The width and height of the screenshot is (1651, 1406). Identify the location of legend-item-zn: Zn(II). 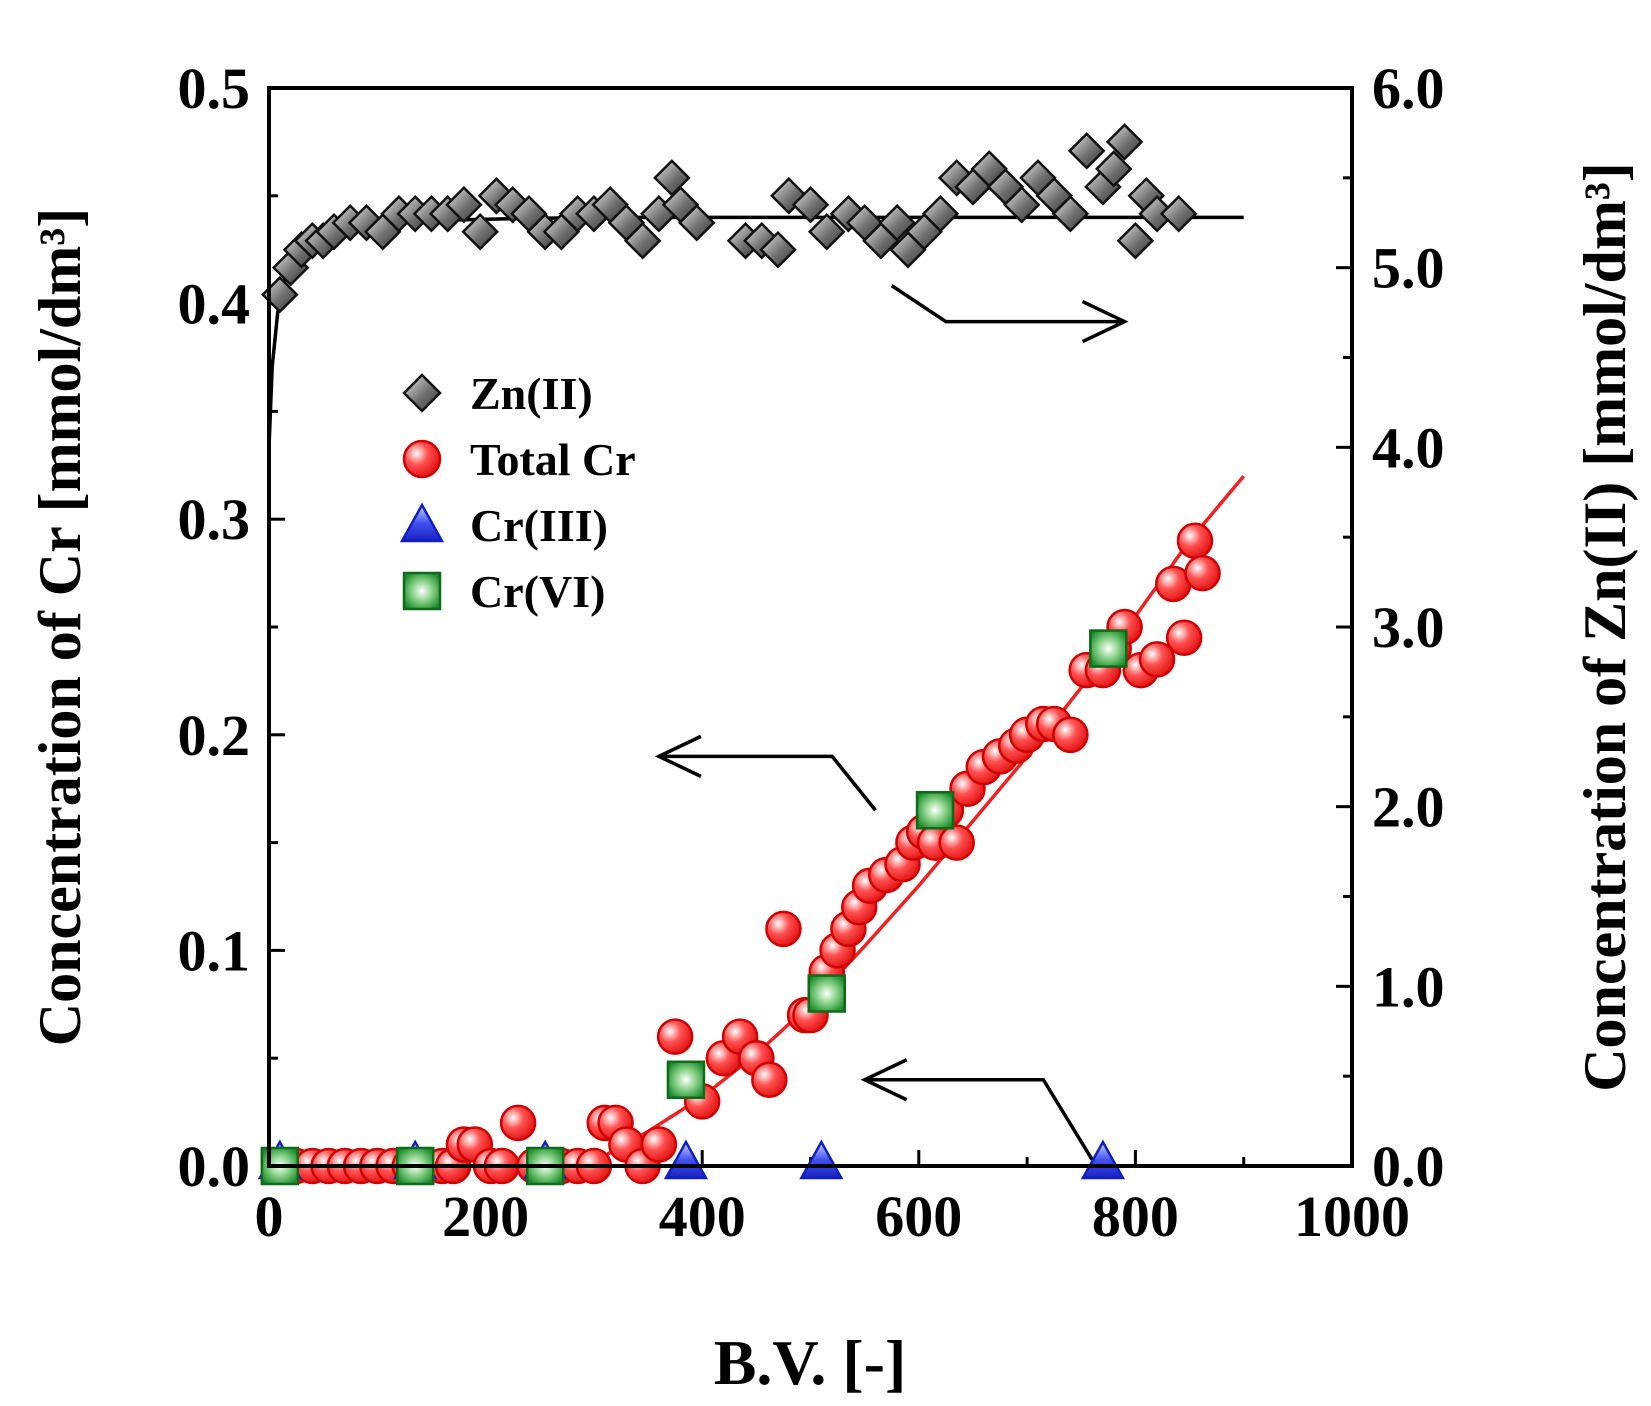
(497, 393).